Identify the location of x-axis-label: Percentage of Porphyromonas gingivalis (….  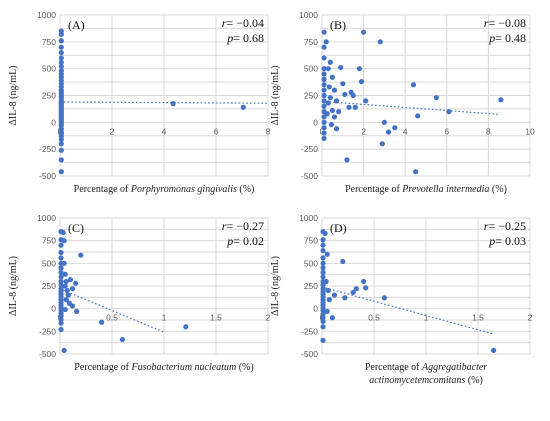
(164, 189).